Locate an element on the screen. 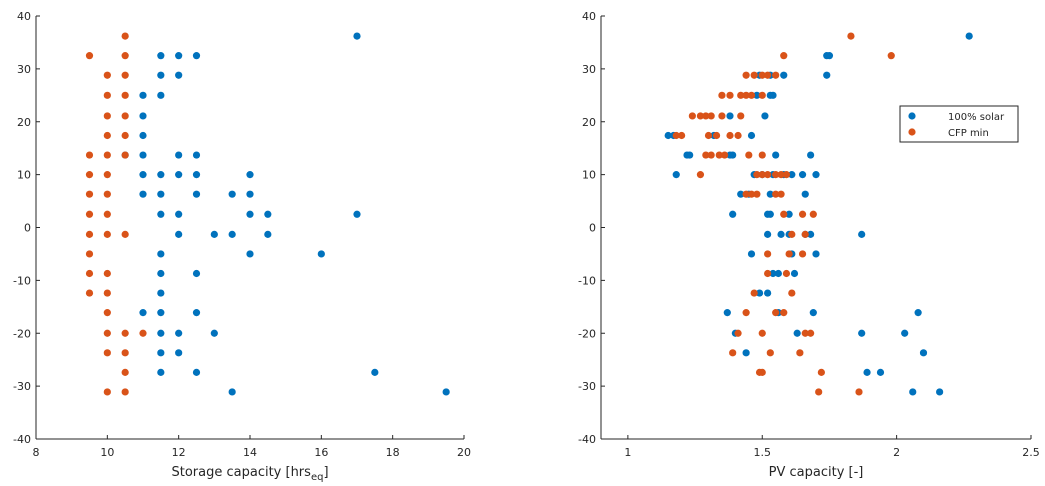 This screenshot has height=486, width=1045. series-cfp-min is located at coordinates (116, 214).